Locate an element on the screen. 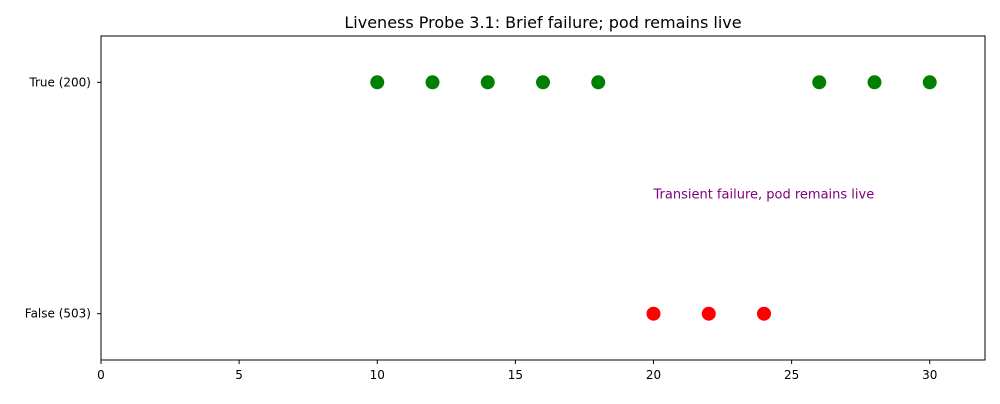 Image resolution: width=1000 pixels, height=404 pixels. x-tick-label: 30 is located at coordinates (929, 375).